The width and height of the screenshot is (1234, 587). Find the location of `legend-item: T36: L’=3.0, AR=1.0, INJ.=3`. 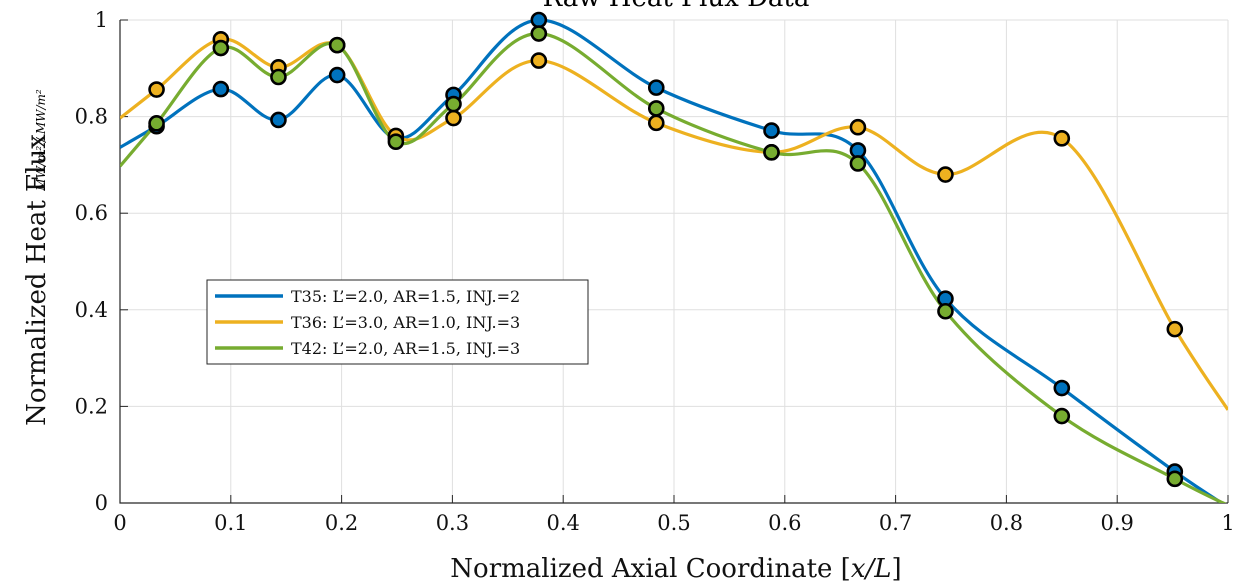

legend-item: T36: L’=3.0, AR=1.0, INJ.=3 is located at coordinates (367, 322).